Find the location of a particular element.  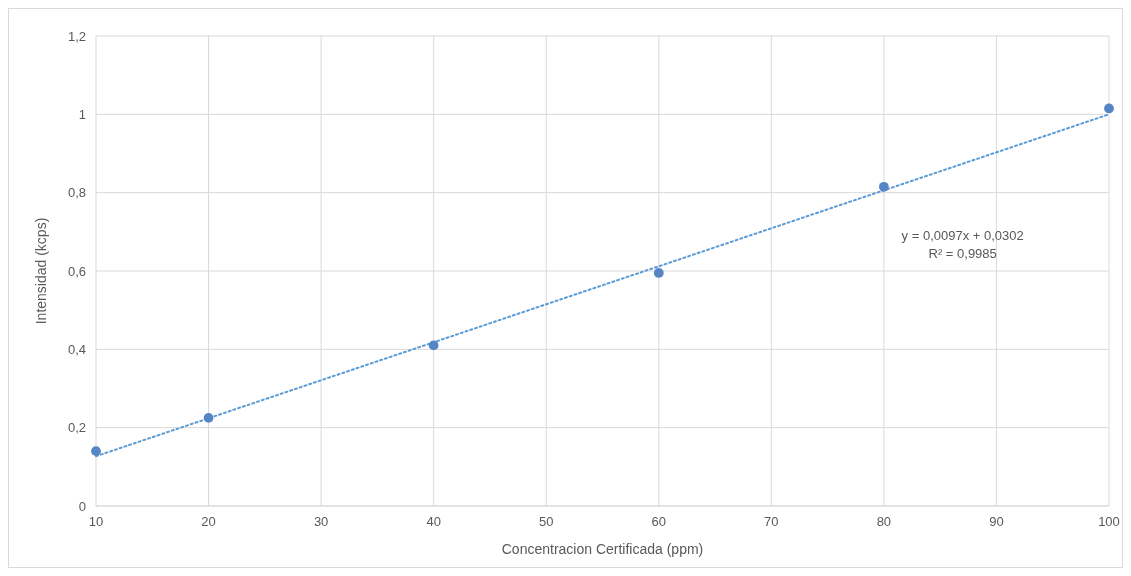

x-tick-label: 60 is located at coordinates (659, 521).